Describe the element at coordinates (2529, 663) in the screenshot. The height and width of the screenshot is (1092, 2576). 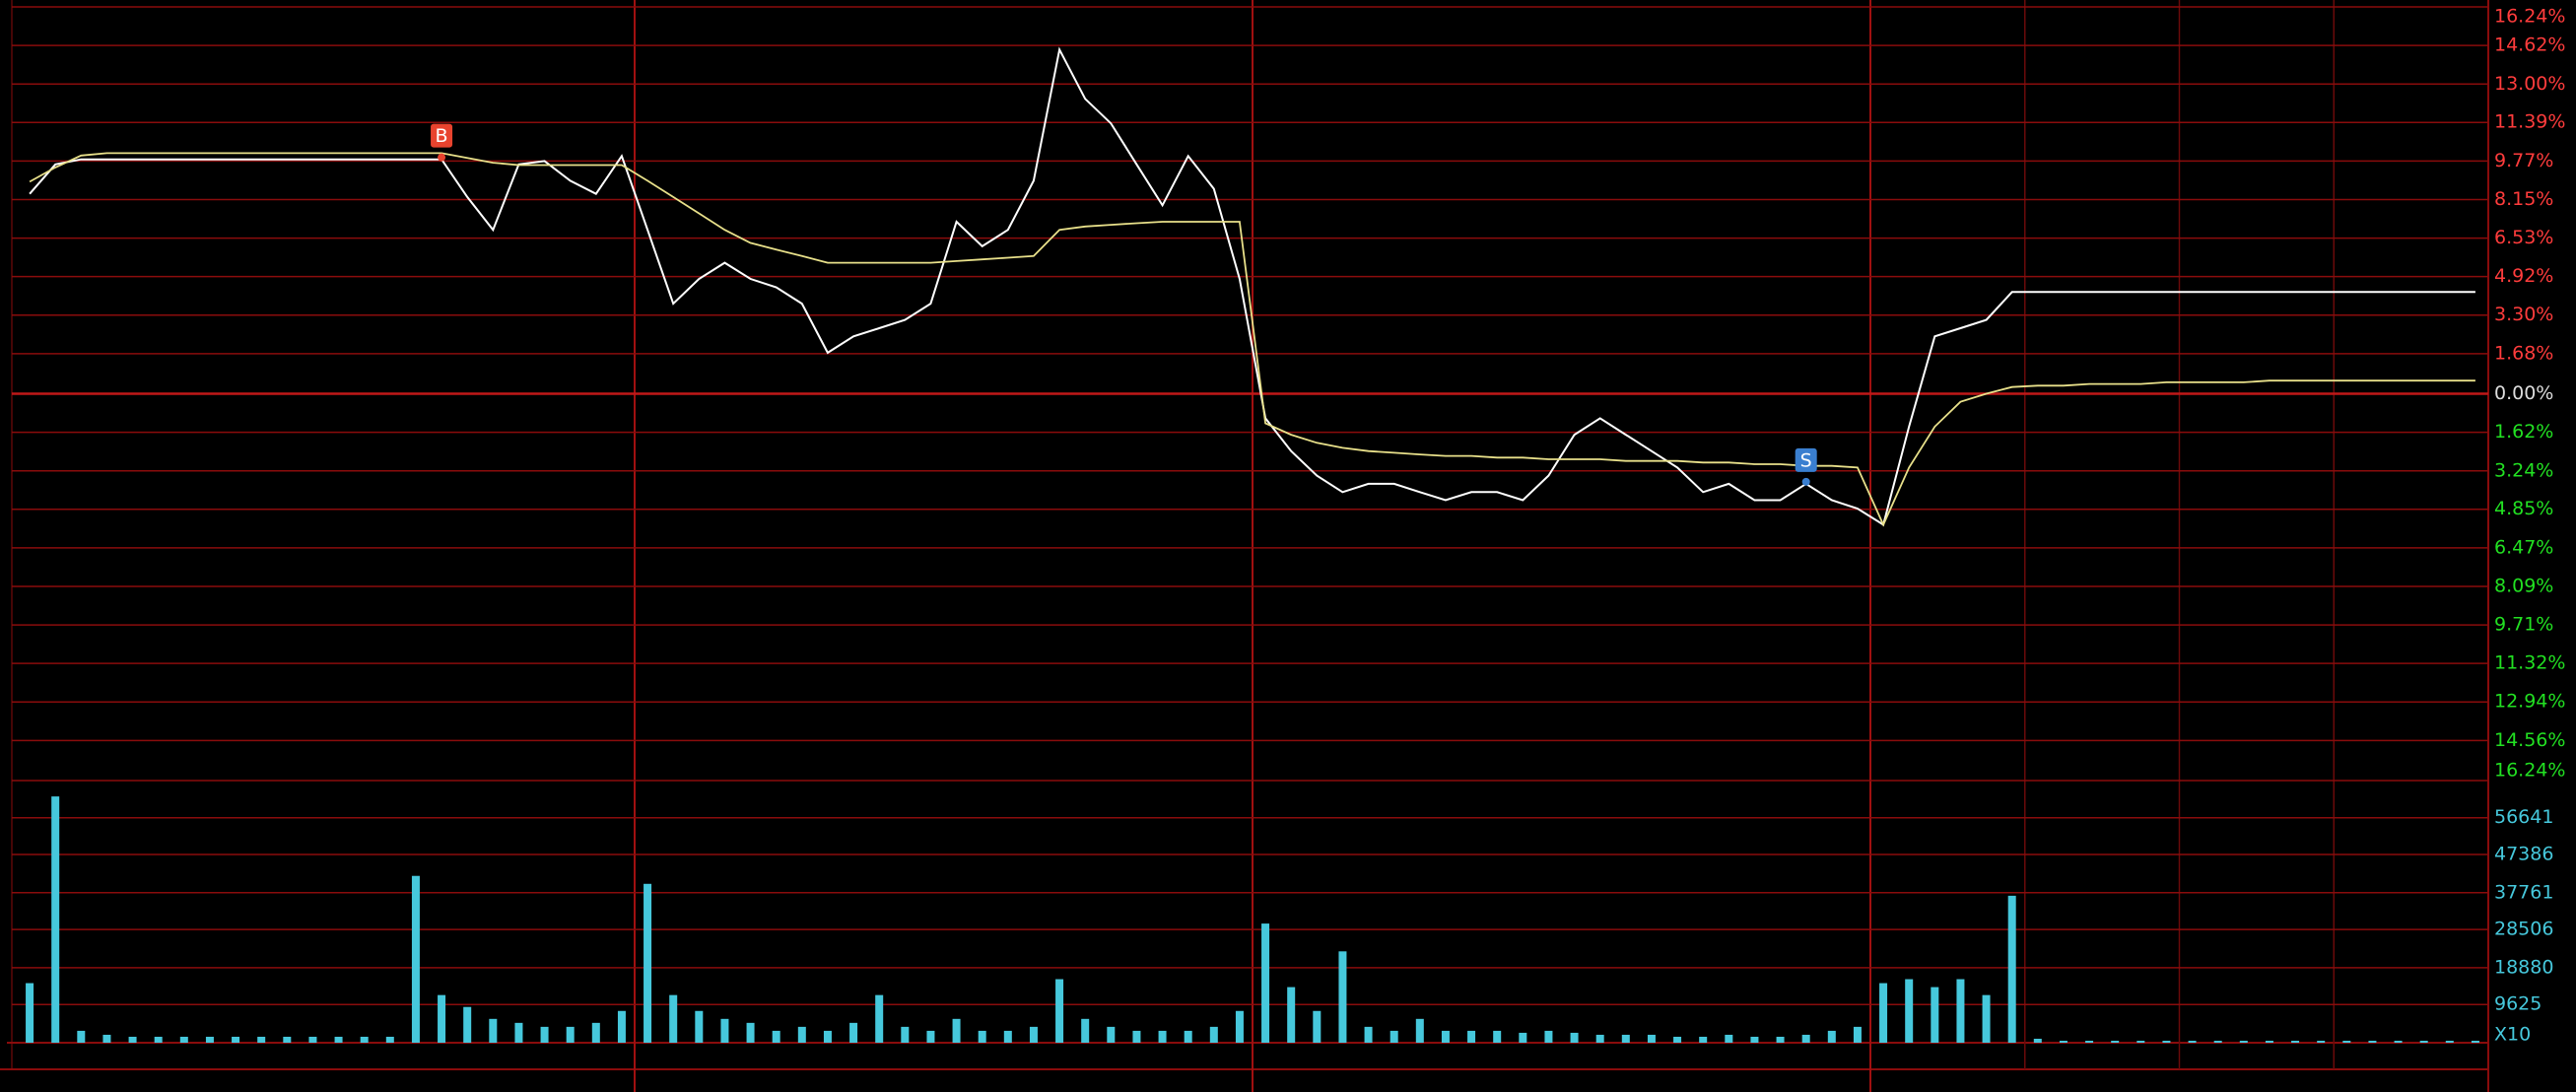
I see `y-tick-label: 11.32%` at that location.